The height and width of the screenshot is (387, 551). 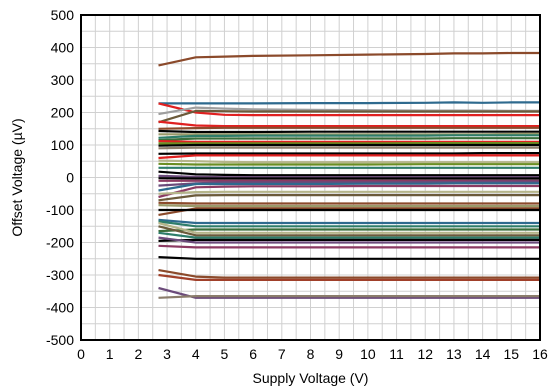 What do you see at coordinates (63, 80) in the screenshot?
I see `y-tick-label: 300` at bounding box center [63, 80].